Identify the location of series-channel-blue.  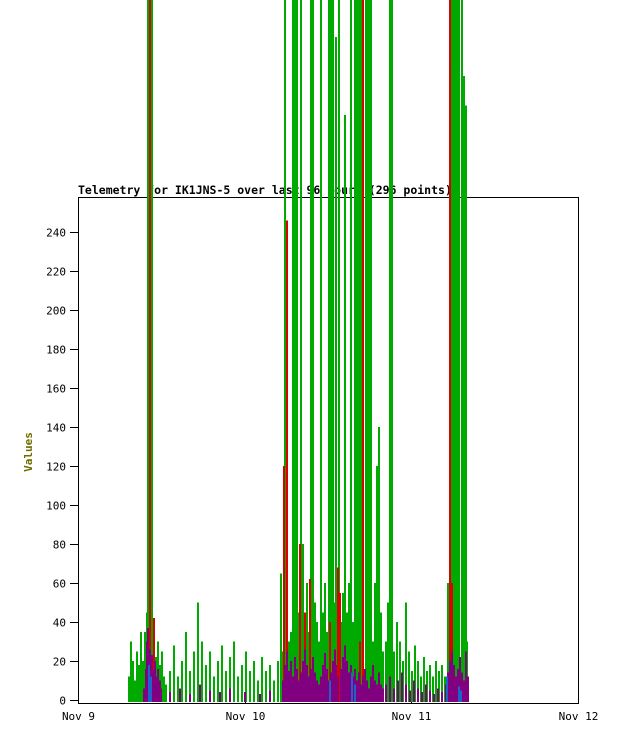
(305, 683).